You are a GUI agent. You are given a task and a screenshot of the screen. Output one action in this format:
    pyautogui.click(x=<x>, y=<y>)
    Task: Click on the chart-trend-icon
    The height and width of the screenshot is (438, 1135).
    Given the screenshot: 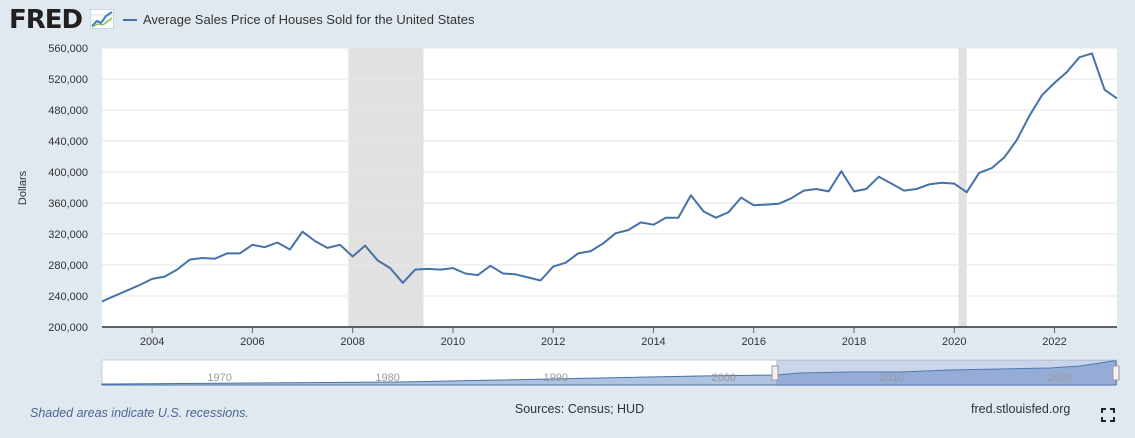 What is the action you would take?
    pyautogui.click(x=102, y=19)
    